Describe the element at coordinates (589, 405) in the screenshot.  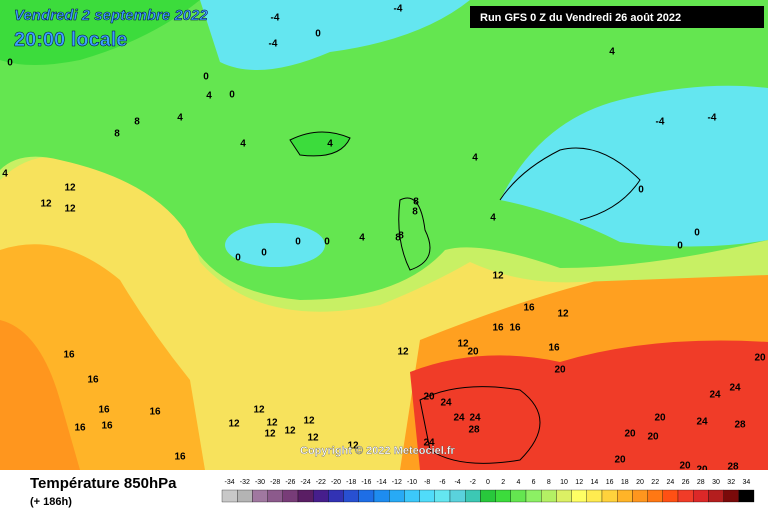
I see `zone-red` at that location.